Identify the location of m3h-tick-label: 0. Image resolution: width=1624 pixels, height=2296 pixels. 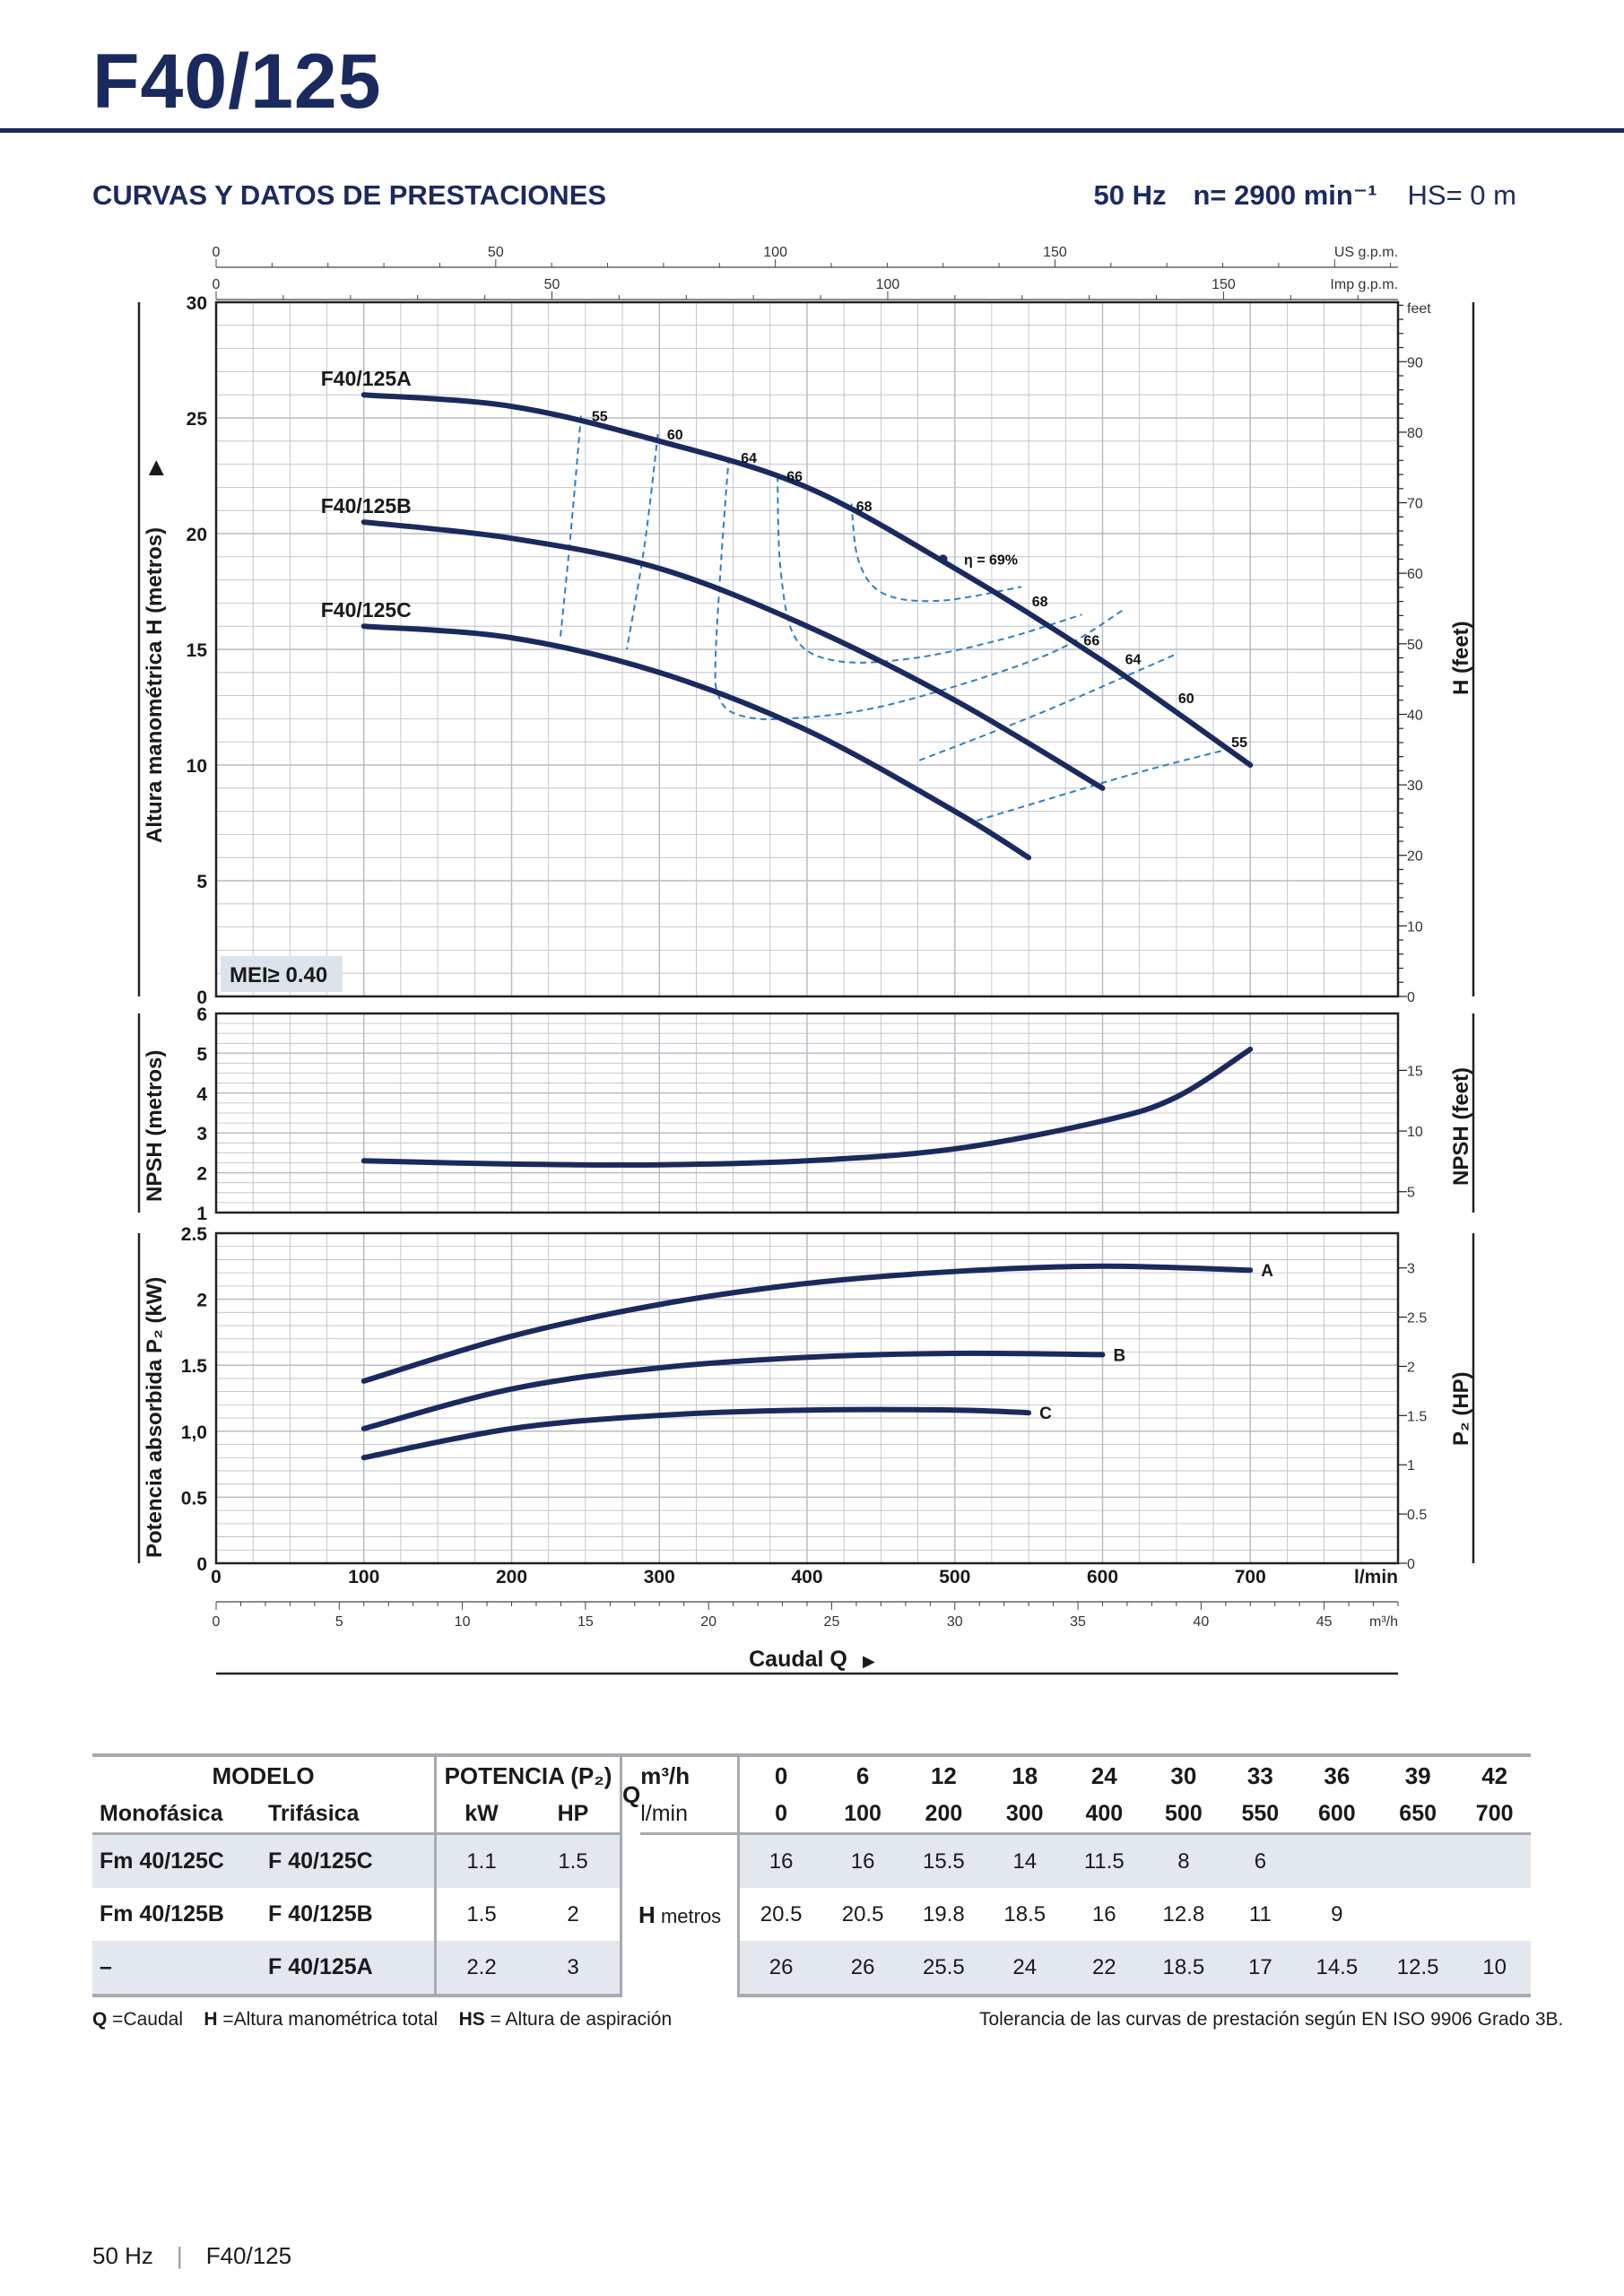
(217, 1622).